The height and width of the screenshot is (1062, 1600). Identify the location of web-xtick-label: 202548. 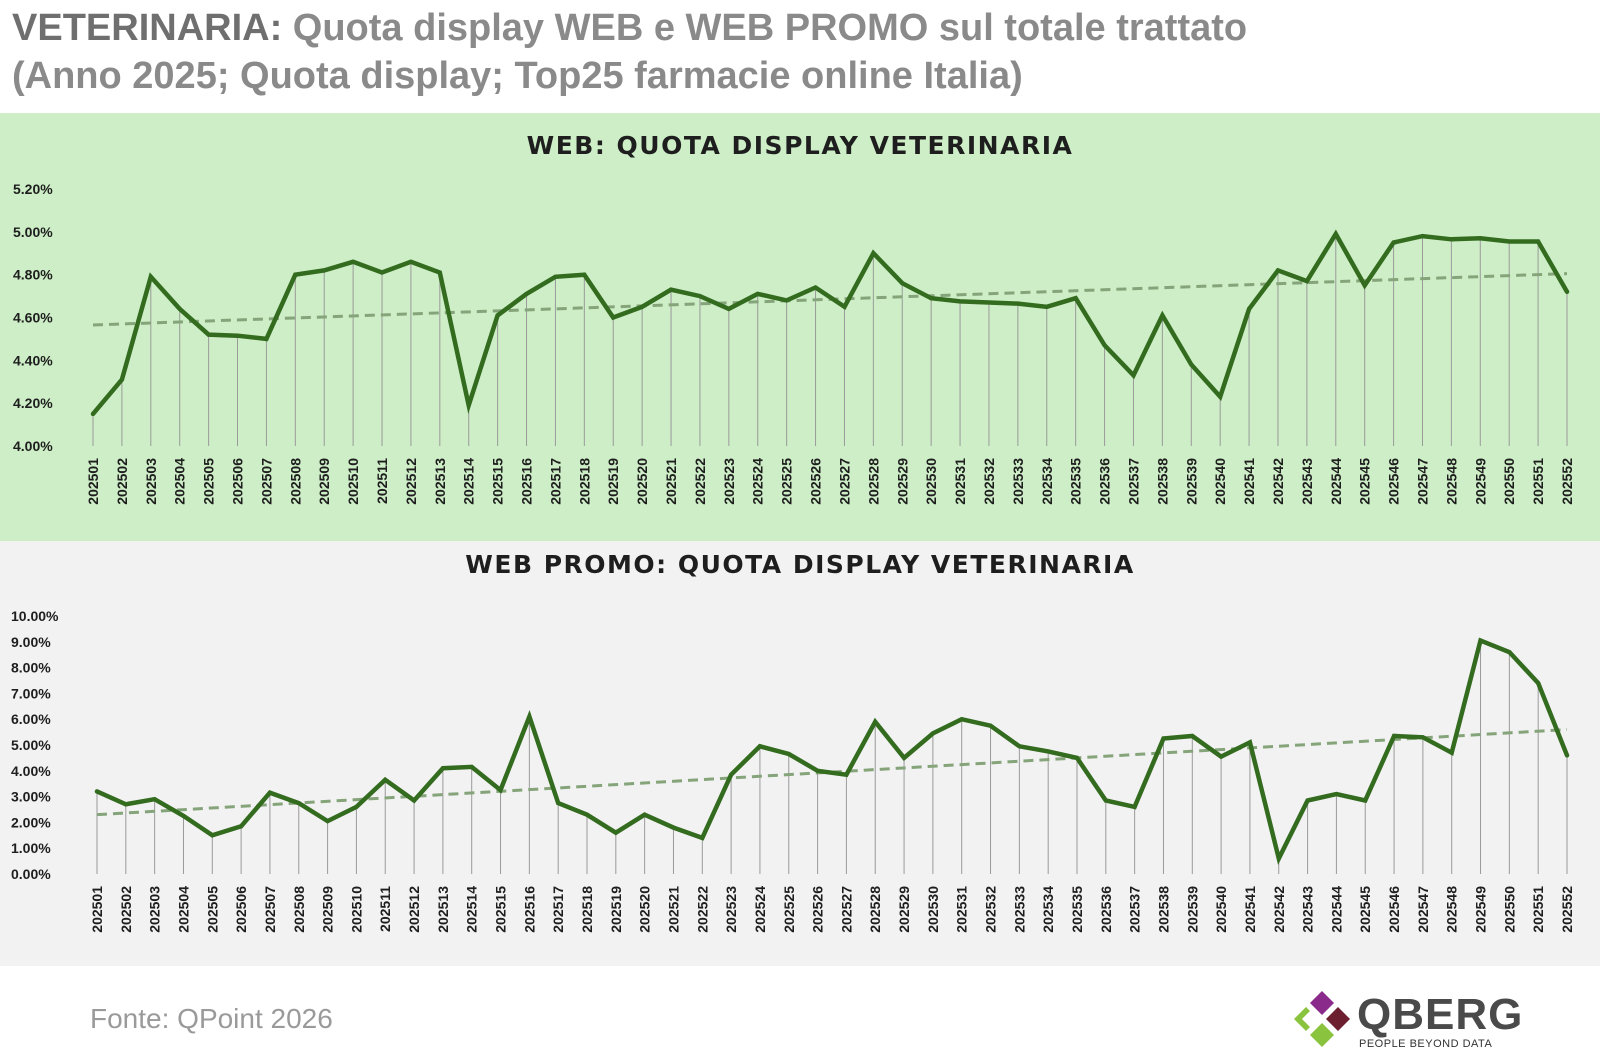
(1451, 481).